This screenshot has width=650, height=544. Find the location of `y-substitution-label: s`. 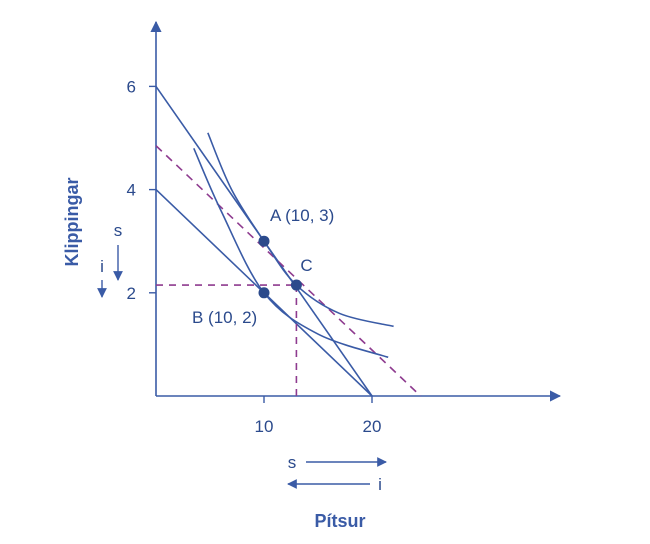

y-substitution-label: s is located at coordinates (118, 230).